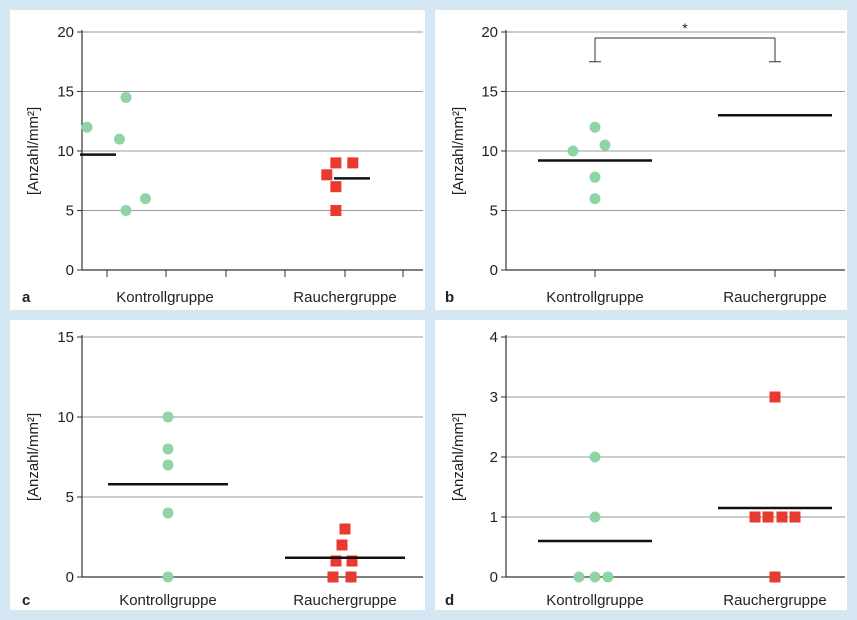 The width and height of the screenshot is (857, 620). I want to click on panel-letter: d, so click(449, 600).